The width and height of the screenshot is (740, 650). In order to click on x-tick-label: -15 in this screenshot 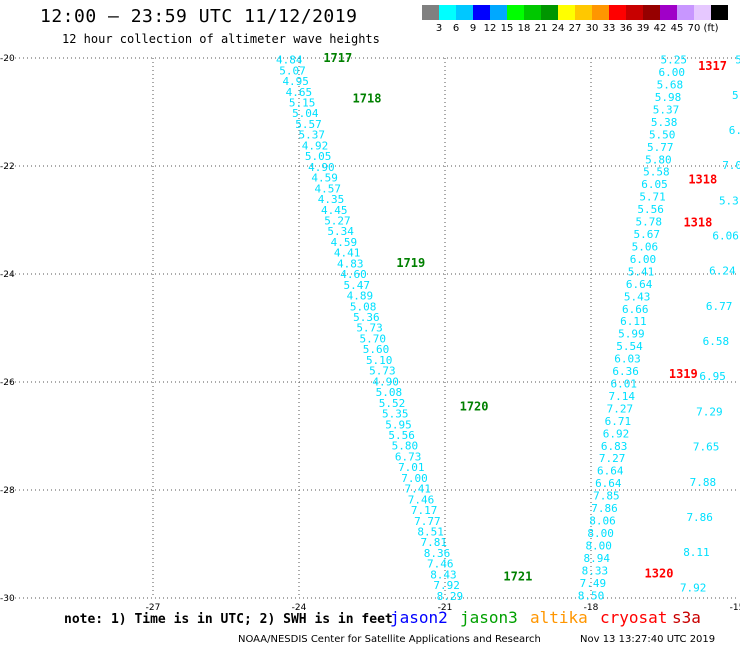, I will do `click(735, 608)`.